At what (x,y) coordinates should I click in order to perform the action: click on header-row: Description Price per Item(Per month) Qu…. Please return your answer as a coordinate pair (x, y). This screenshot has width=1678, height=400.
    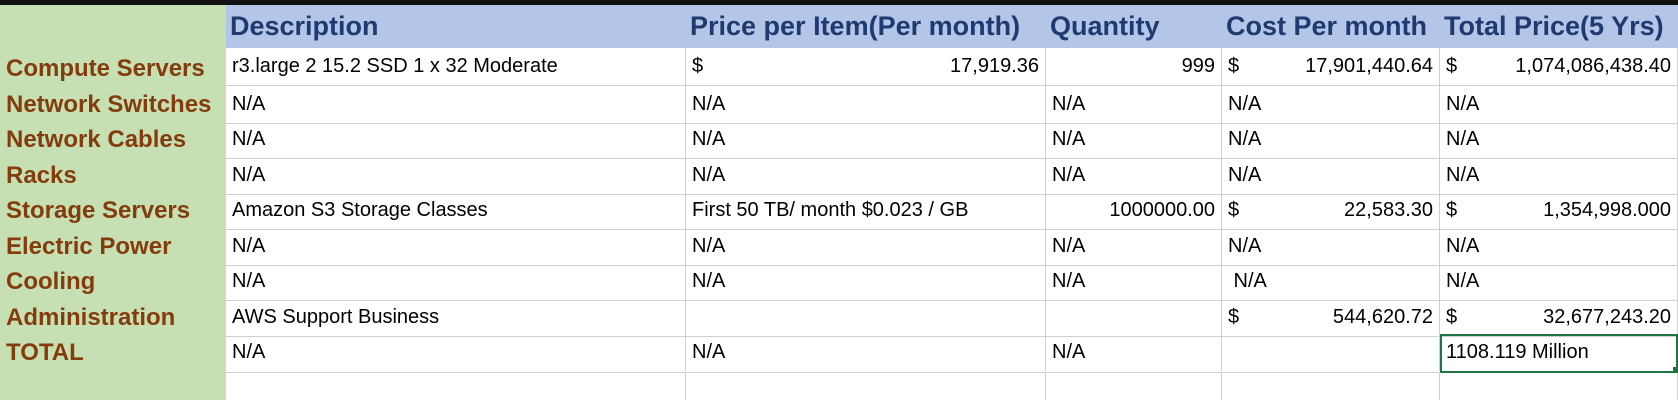
    Looking at the image, I should click on (952, 26).